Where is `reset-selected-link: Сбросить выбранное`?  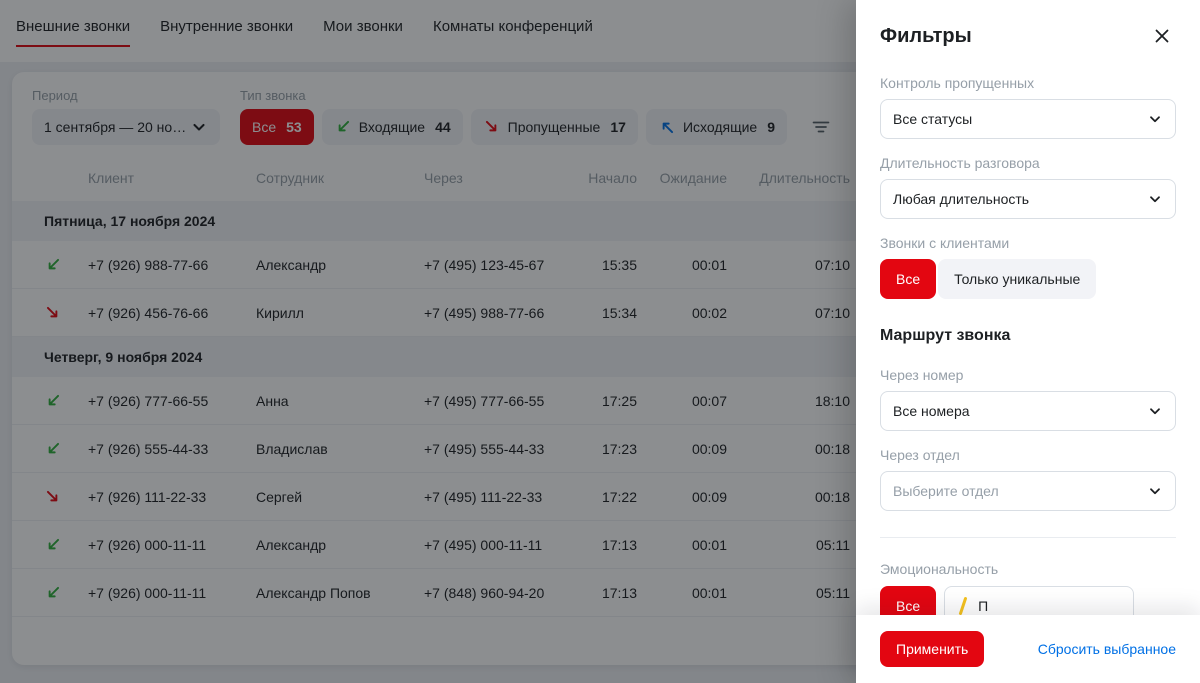
reset-selected-link: Сбросить выбранное is located at coordinates (1106, 649).